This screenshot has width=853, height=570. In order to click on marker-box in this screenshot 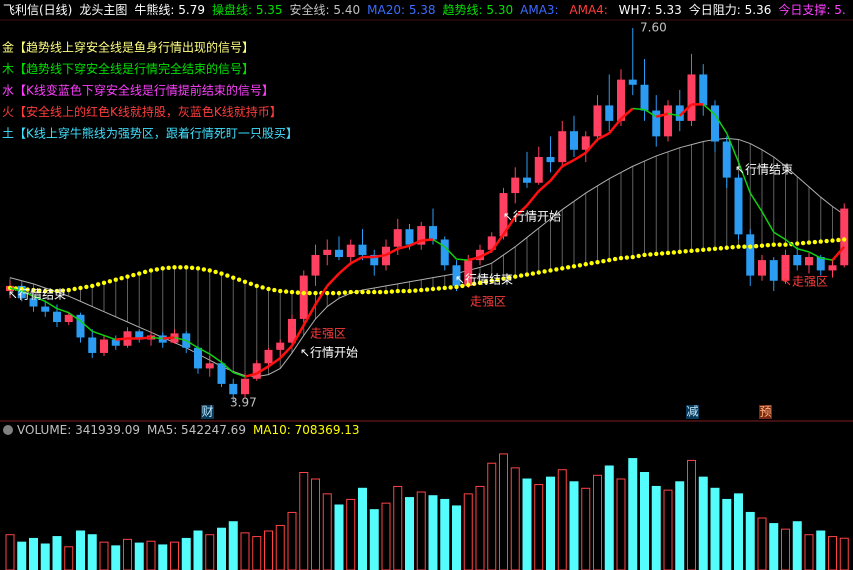, I will do `click(765, 412)`.